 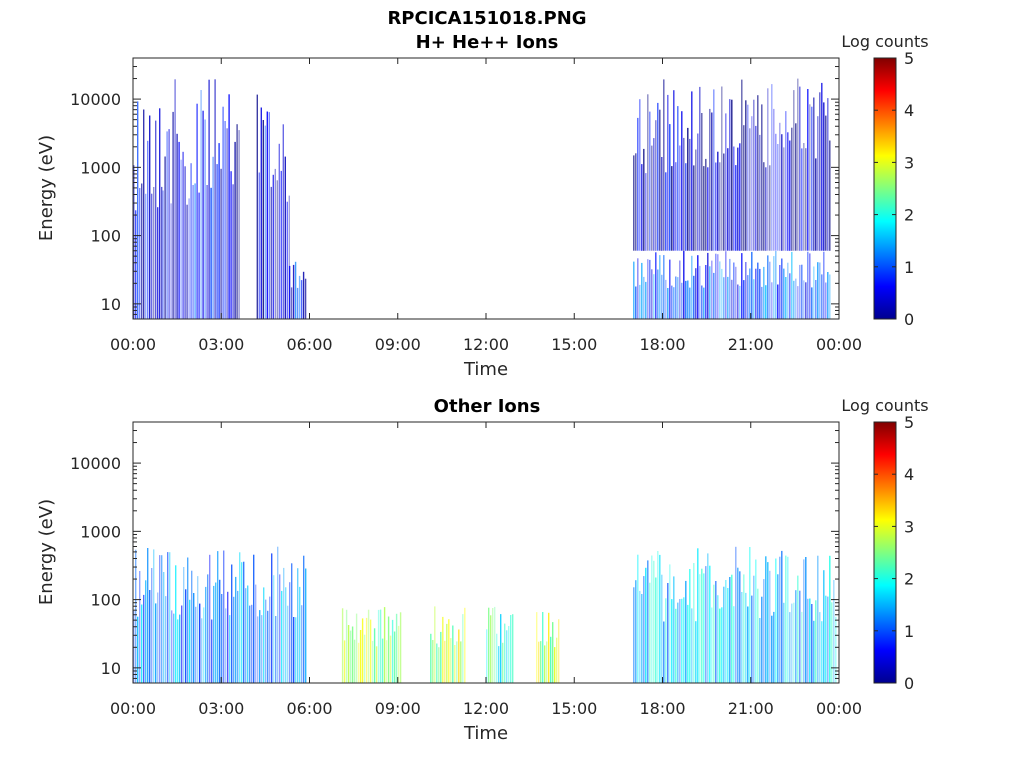 What do you see at coordinates (221, 708) in the screenshot?
I see `x-tick-label: 03:00` at bounding box center [221, 708].